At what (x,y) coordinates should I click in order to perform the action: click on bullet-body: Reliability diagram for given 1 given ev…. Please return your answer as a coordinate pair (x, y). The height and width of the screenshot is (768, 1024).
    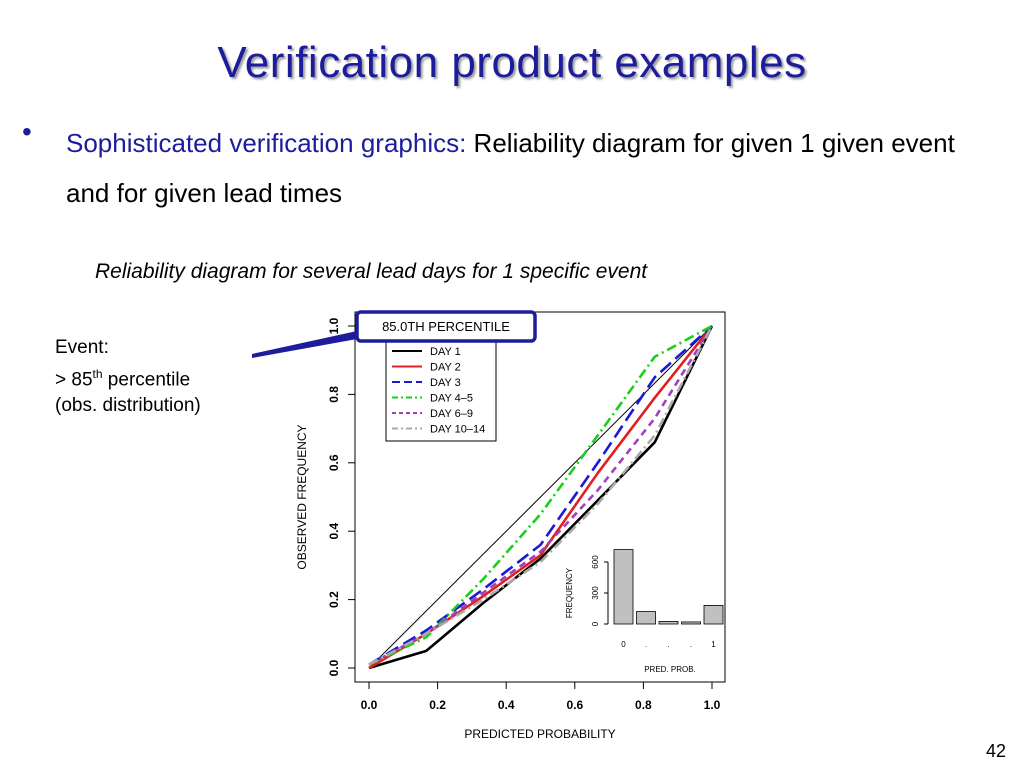
    Looking at the image, I should click on (510, 168).